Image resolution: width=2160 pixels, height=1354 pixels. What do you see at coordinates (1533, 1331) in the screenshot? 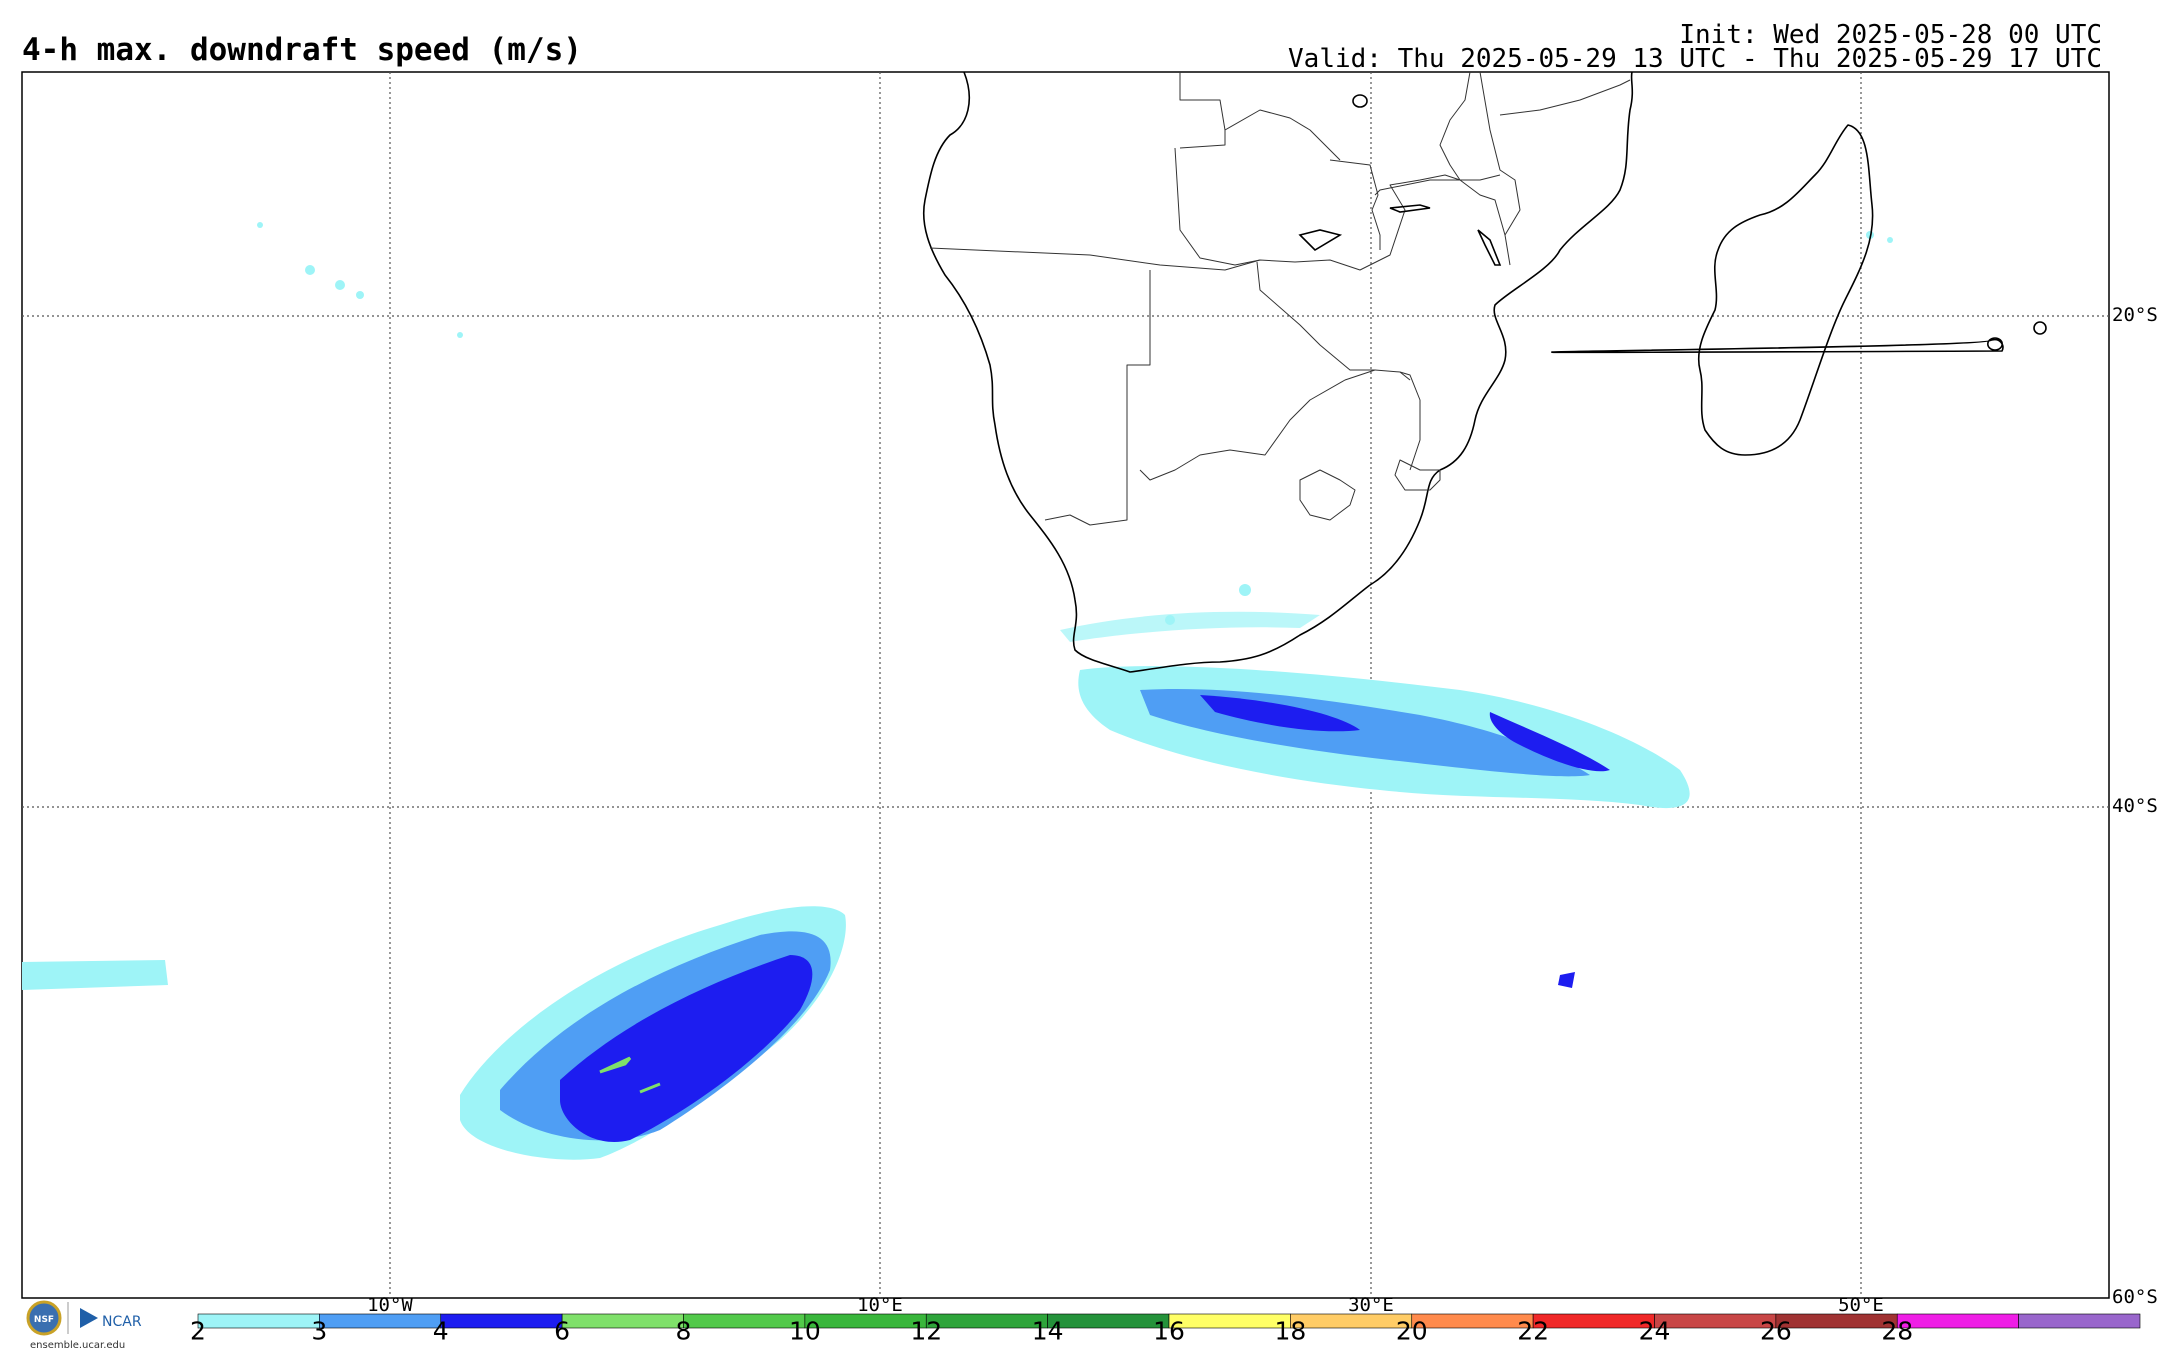
I see `colorbar-tick-label: 22` at bounding box center [1533, 1331].